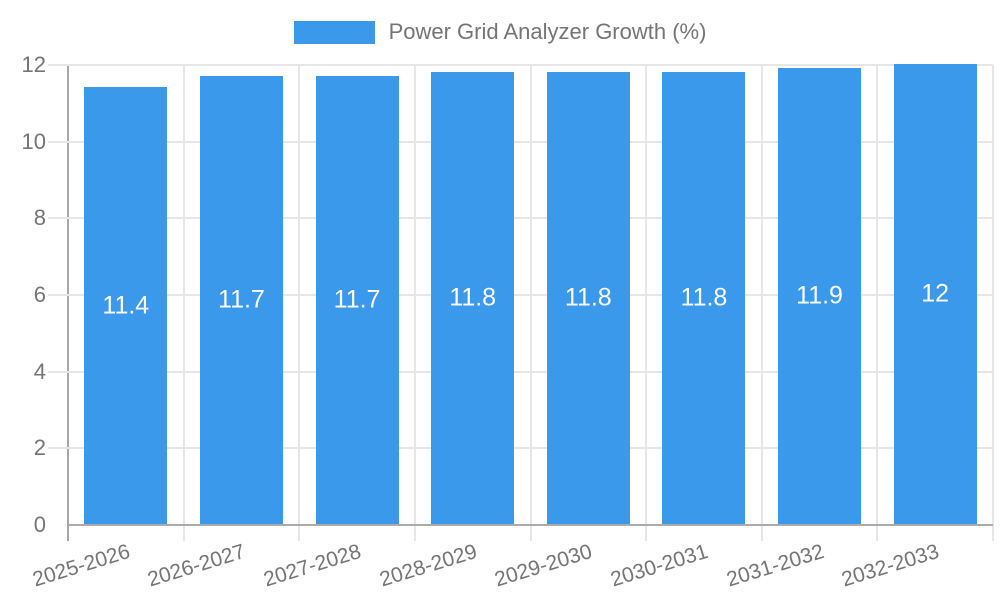  I want to click on bar: 12, so click(935, 294).